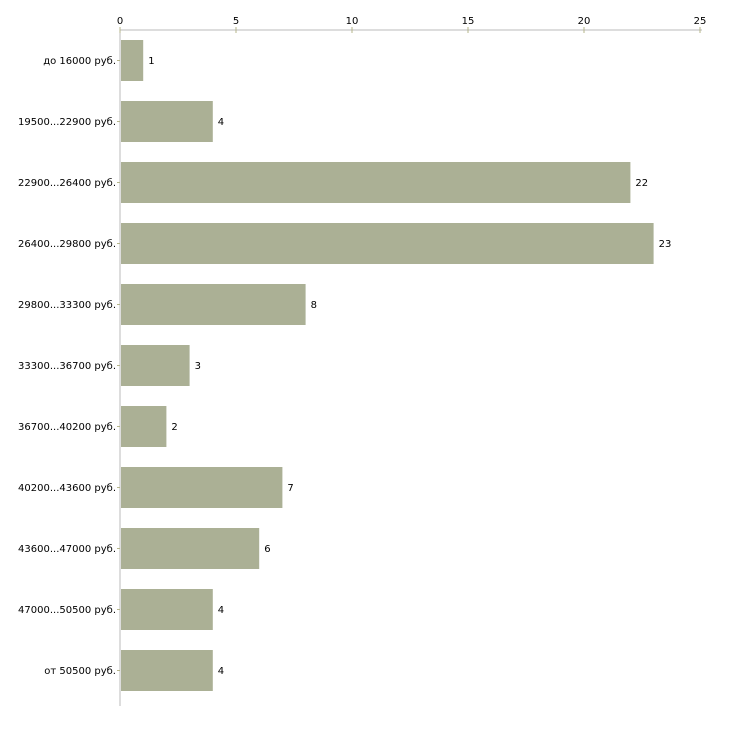  Describe the element at coordinates (79, 61) in the screenshot. I see `category-label: до 16000 руб.` at that location.